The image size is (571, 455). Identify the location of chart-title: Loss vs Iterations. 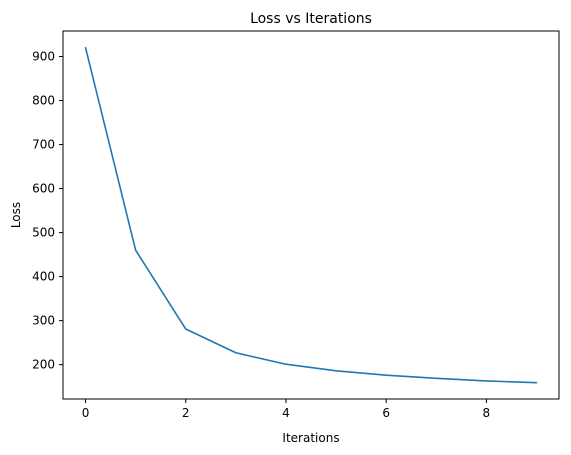
(311, 19).